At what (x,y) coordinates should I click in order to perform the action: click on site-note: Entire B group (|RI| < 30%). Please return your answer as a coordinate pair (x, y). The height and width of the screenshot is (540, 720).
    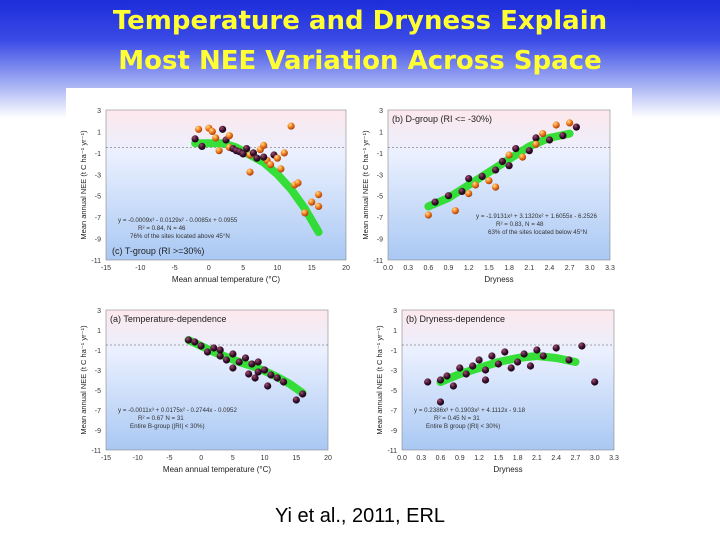
    Looking at the image, I should click on (463, 426).